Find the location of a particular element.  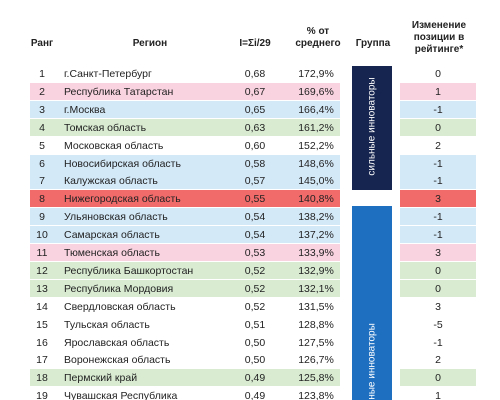

region: г.Москва is located at coordinates (85, 109).